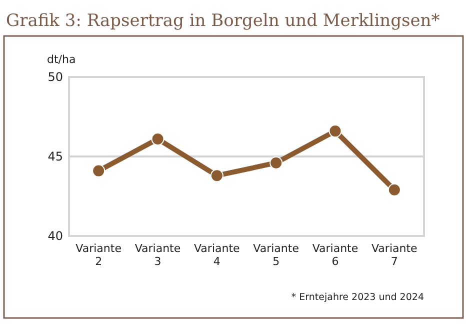 The width and height of the screenshot is (466, 324). Describe the element at coordinates (223, 21) in the screenshot. I see `chart-title: Grafik 3: Rapsertrag in Borgeln und Merklingsen*` at that location.